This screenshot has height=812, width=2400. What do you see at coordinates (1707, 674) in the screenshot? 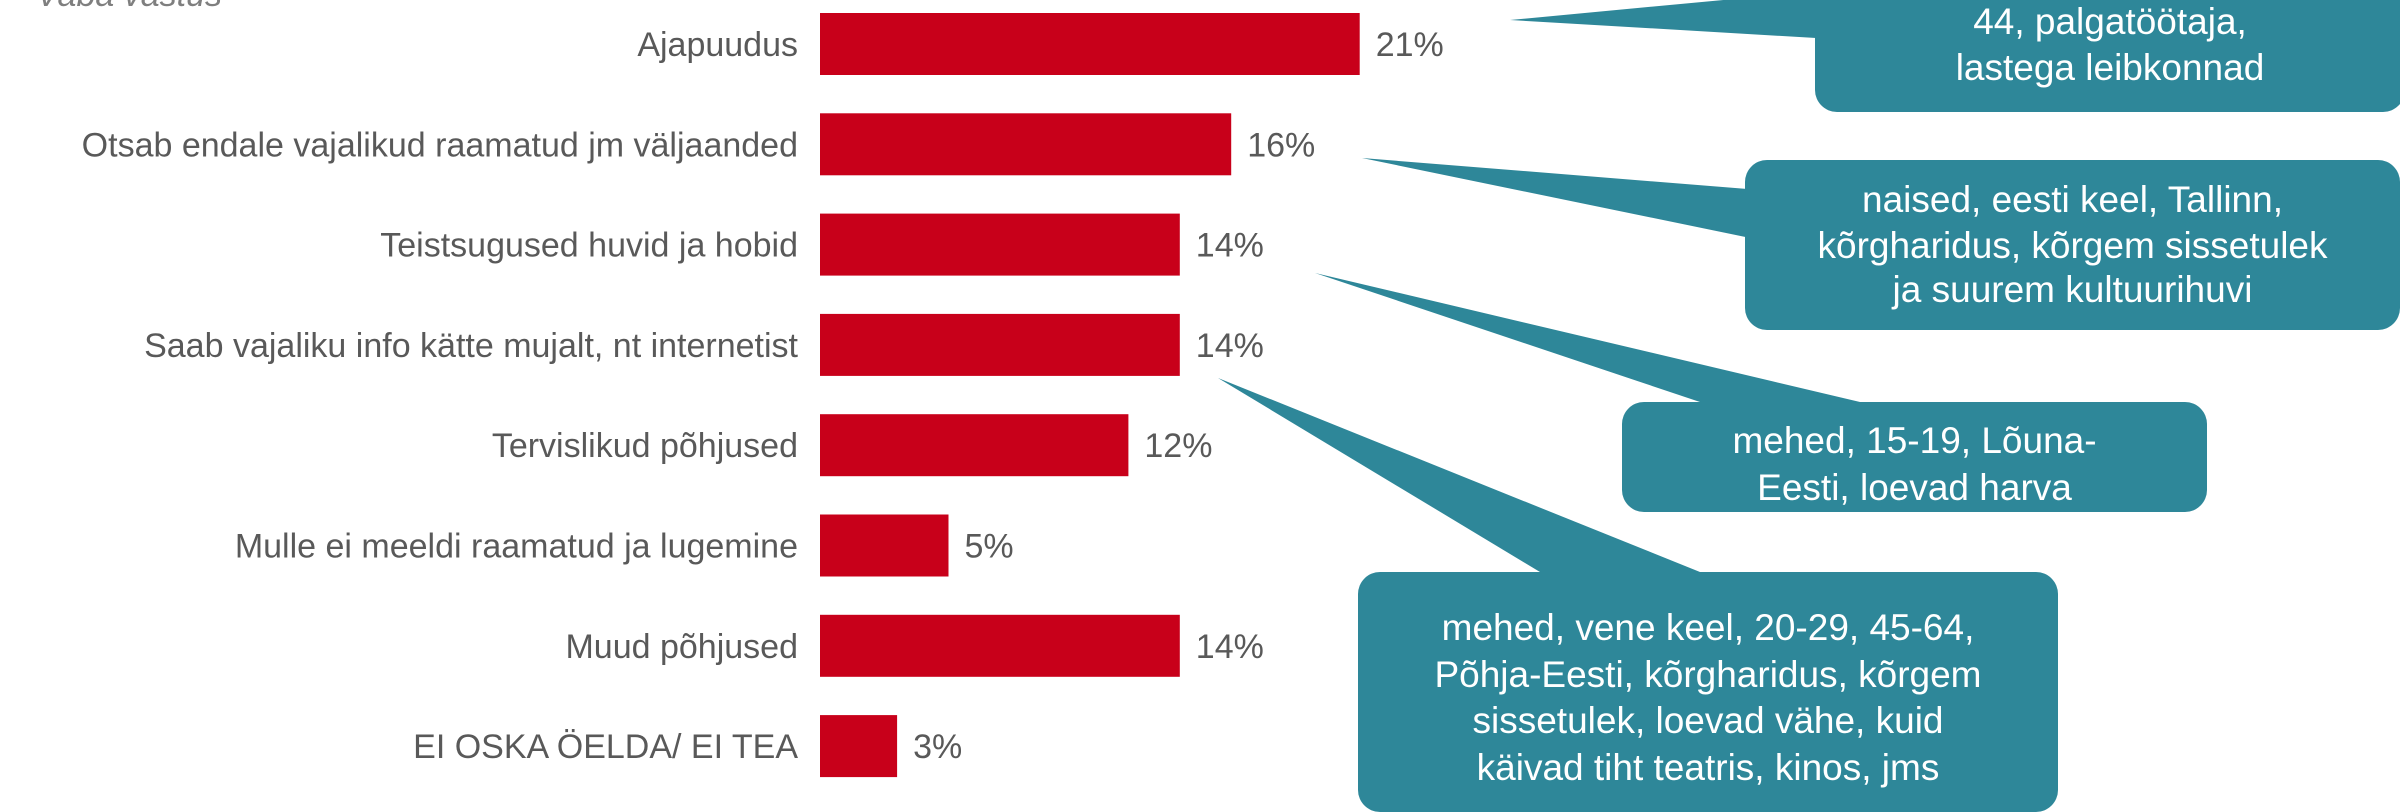
I see `callout-text-line: Põhja-Eesti, kõrgharidus, kõrgem` at bounding box center [1707, 674].